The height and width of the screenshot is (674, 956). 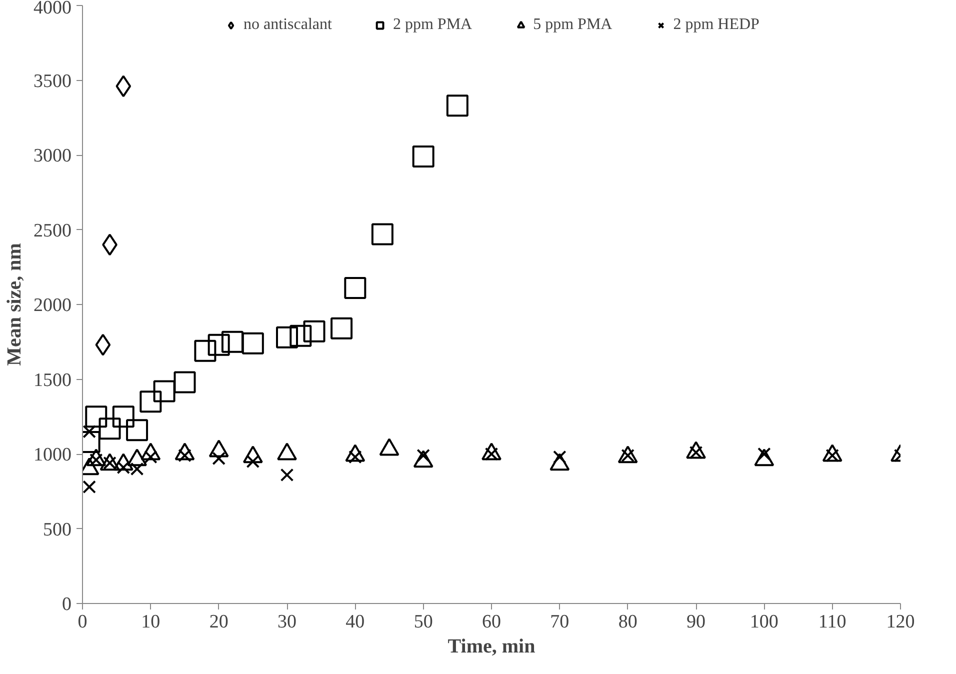 I want to click on y-tick-label: 1500, so click(x=53, y=380).